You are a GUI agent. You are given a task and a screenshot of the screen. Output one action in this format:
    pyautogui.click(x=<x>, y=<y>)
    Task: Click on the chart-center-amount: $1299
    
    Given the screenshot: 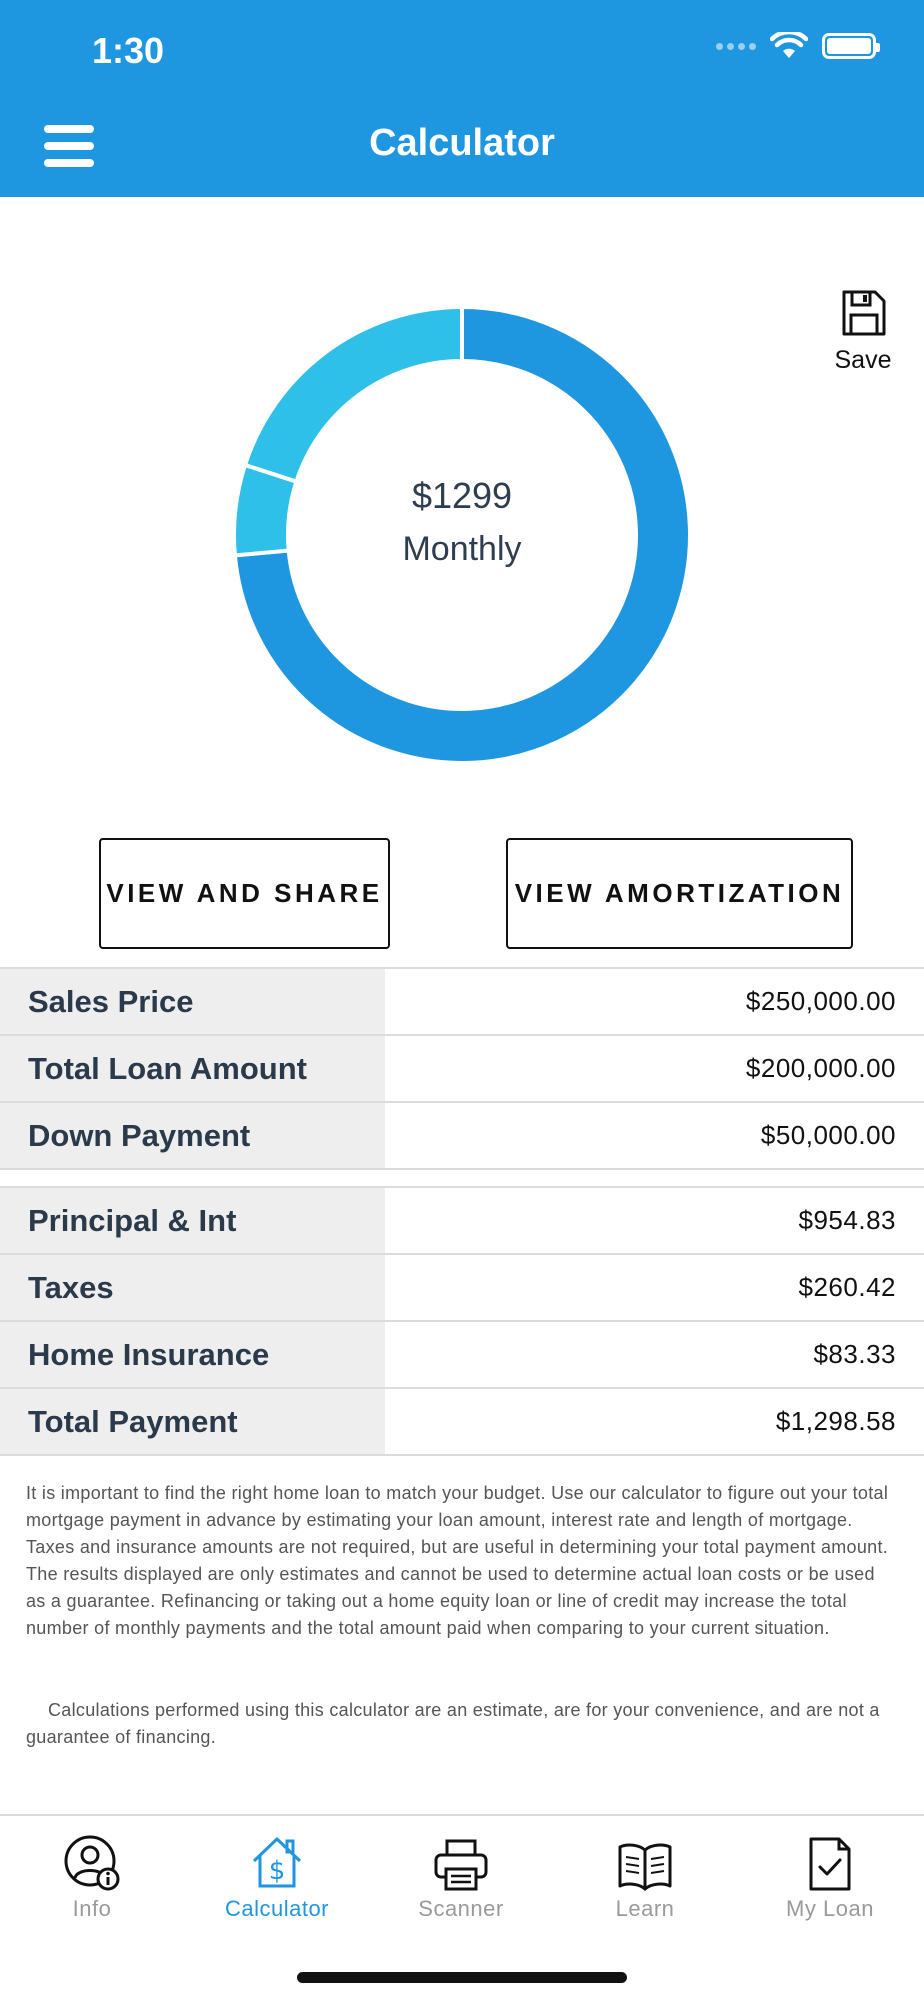 What is the action you would take?
    pyautogui.click(x=462, y=495)
    